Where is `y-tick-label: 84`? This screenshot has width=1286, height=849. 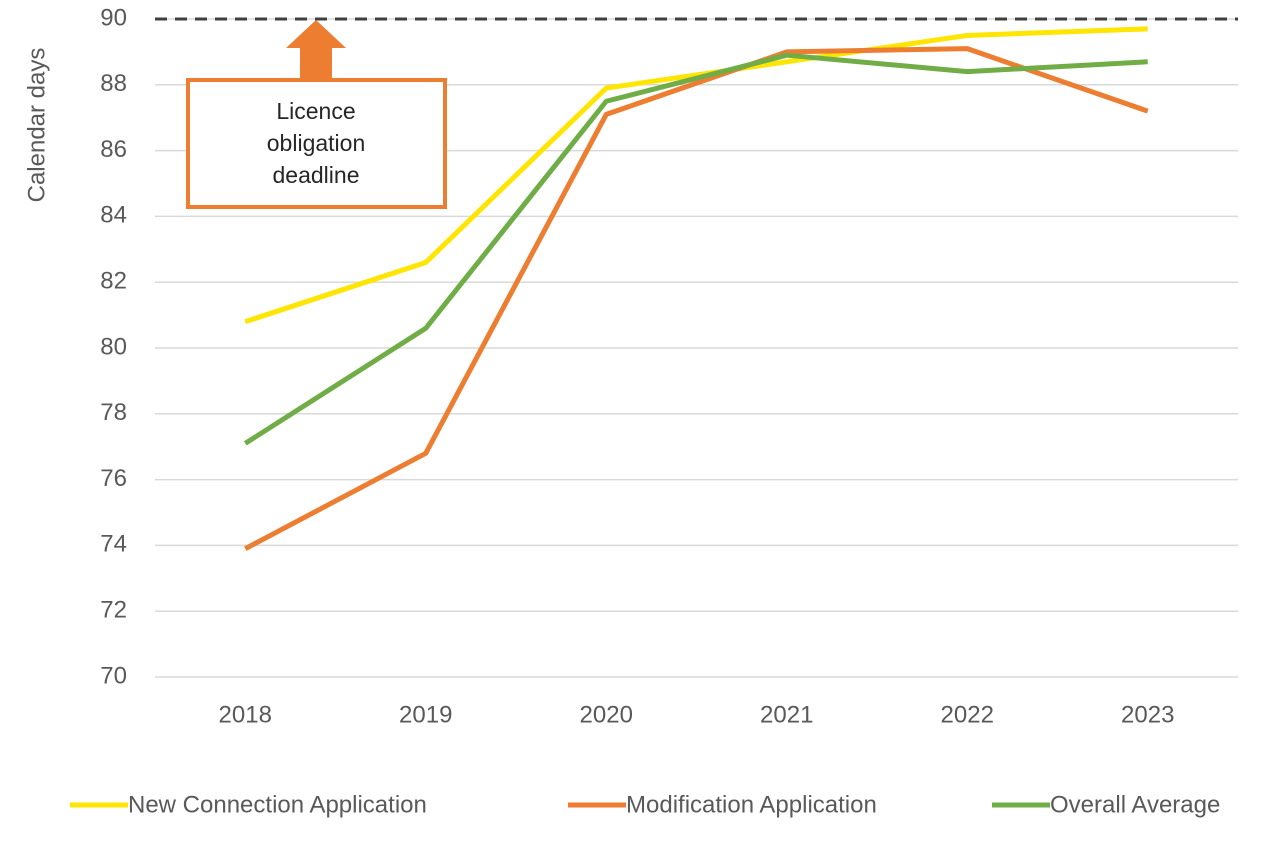
y-tick-label: 84 is located at coordinates (113, 215).